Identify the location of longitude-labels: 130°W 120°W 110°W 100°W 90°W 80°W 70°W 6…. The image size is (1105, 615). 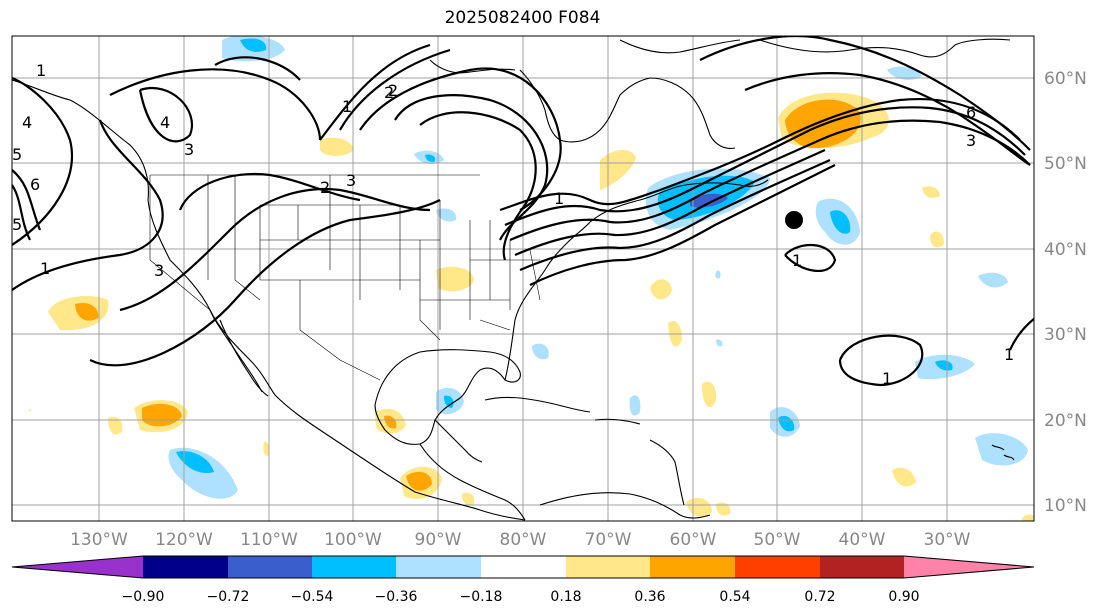
(520, 540).